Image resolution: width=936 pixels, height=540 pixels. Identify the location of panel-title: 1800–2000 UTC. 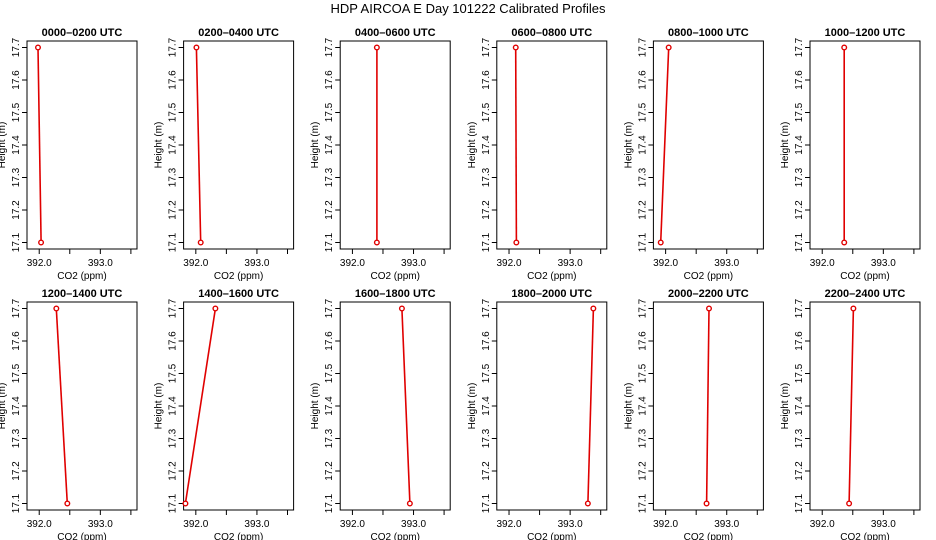
(551, 294).